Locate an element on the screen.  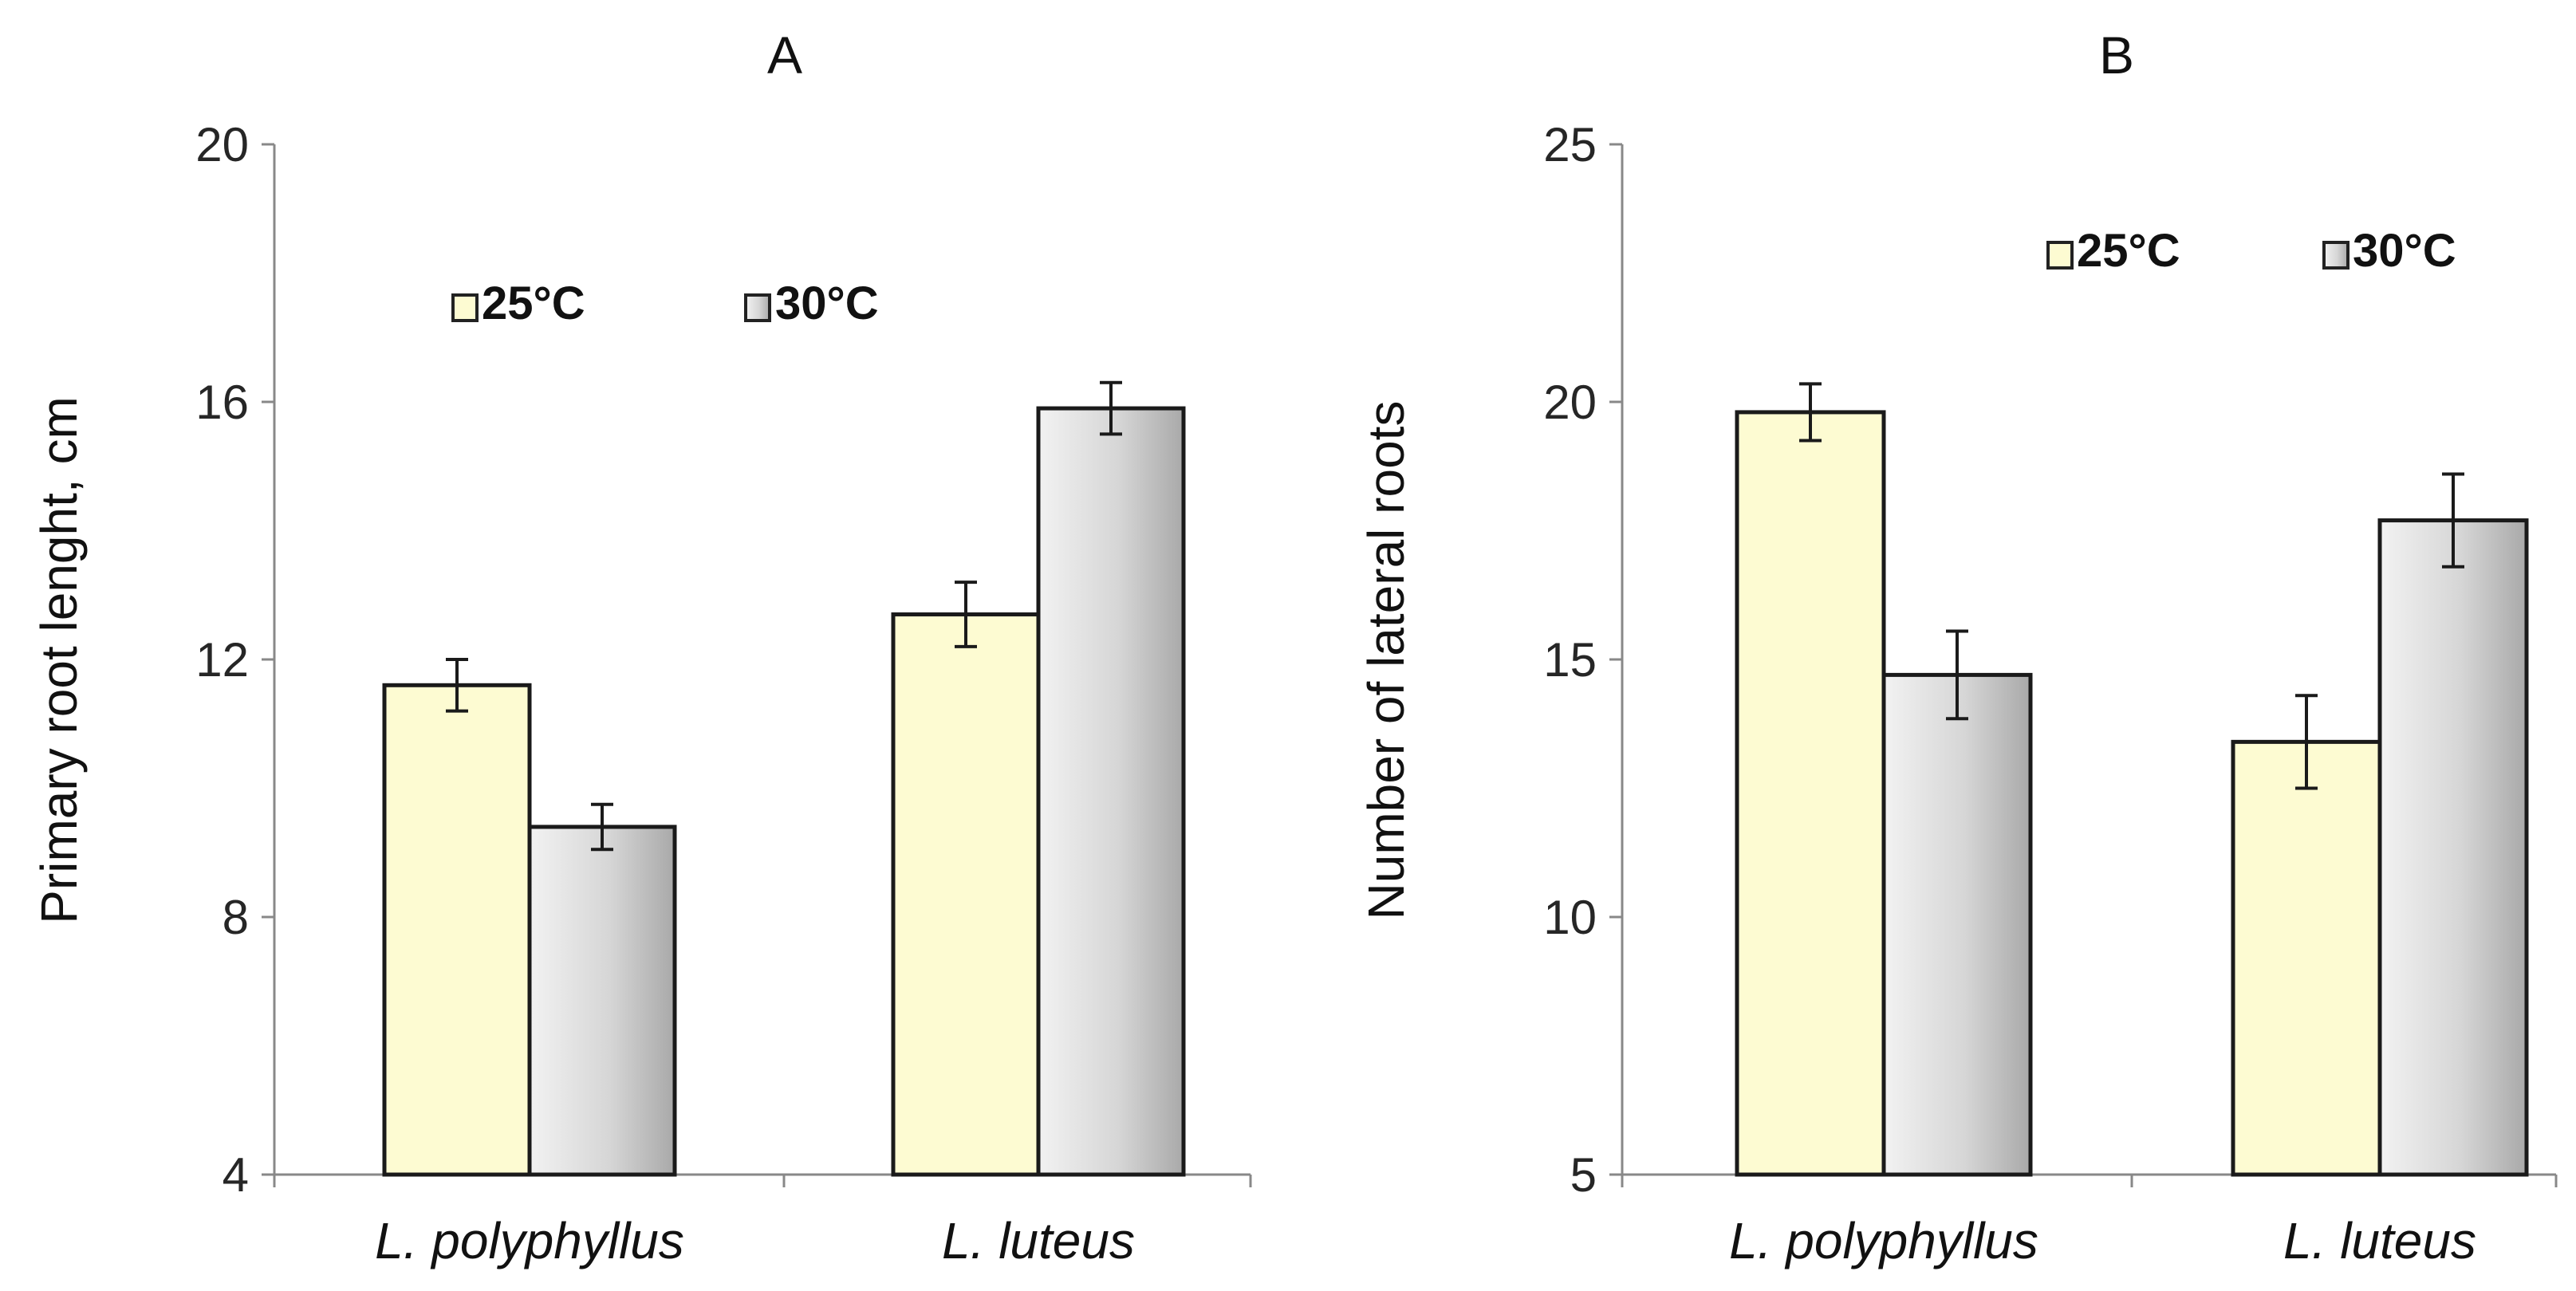
panel-b-legend: 25°C 30°C is located at coordinates (2251, 251).